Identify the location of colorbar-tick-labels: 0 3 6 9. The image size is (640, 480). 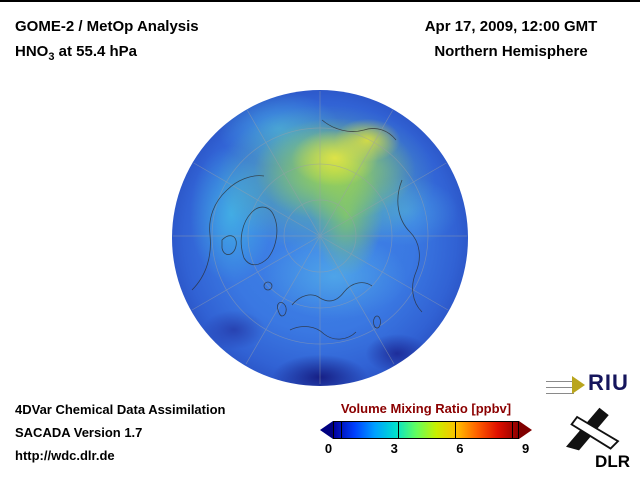
(426, 450).